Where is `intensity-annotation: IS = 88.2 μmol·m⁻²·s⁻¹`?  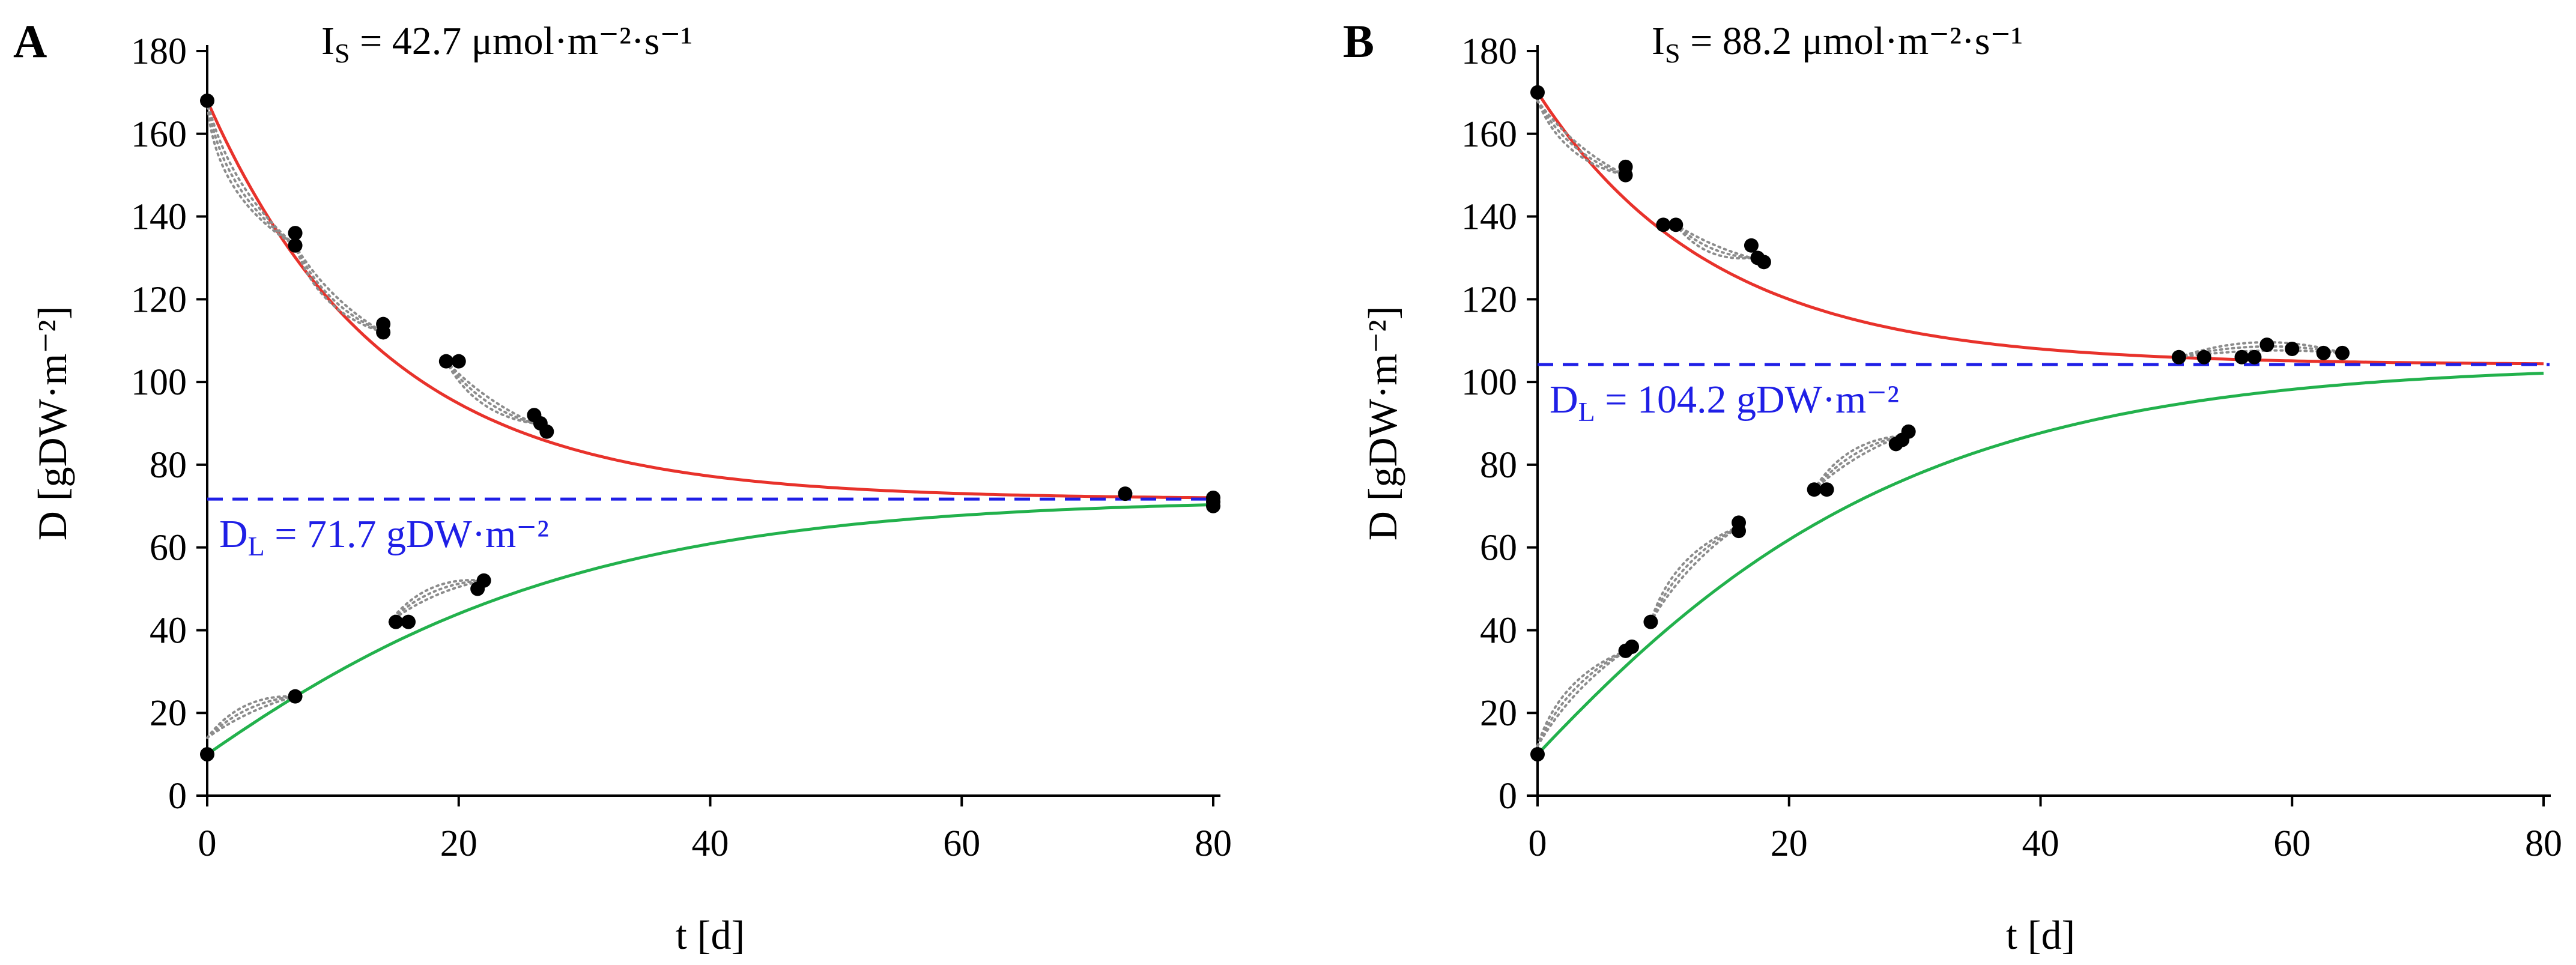
intensity-annotation: IS = 88.2 μmol·m⁻²·s⁻¹ is located at coordinates (1837, 43).